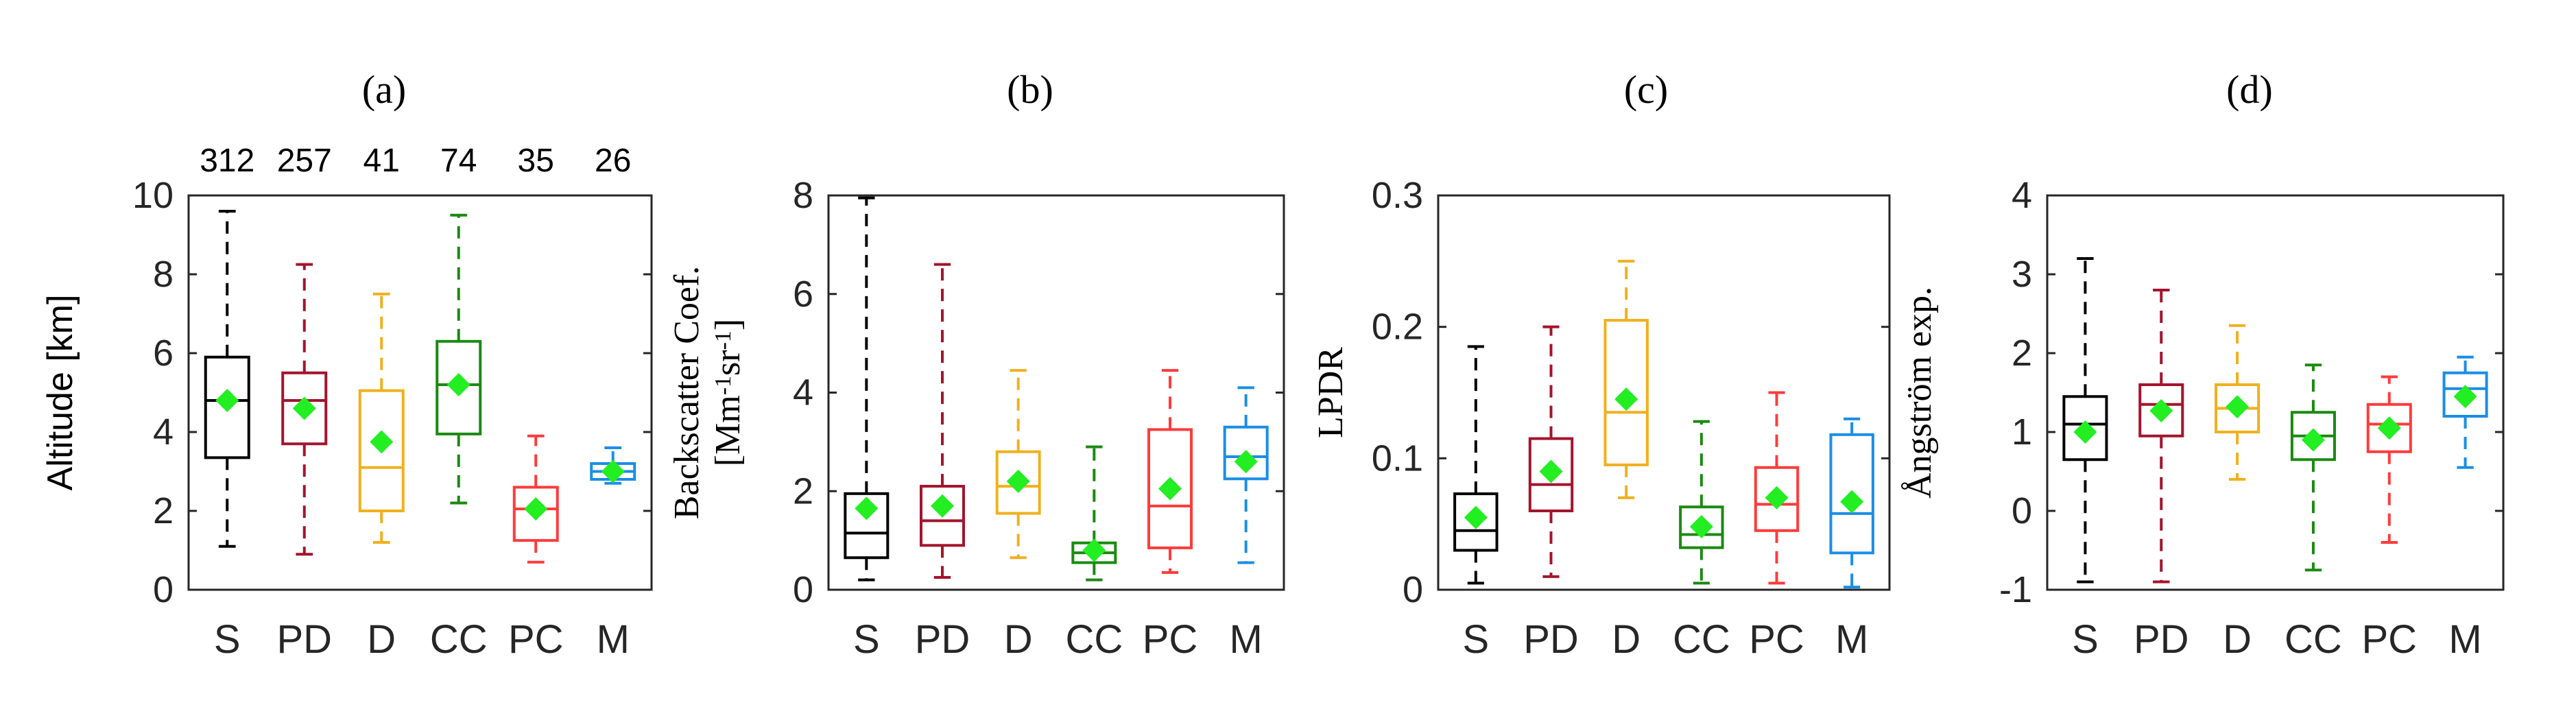 The width and height of the screenshot is (2576, 707). I want to click on y-tick-label: 0.3, so click(1397, 195).